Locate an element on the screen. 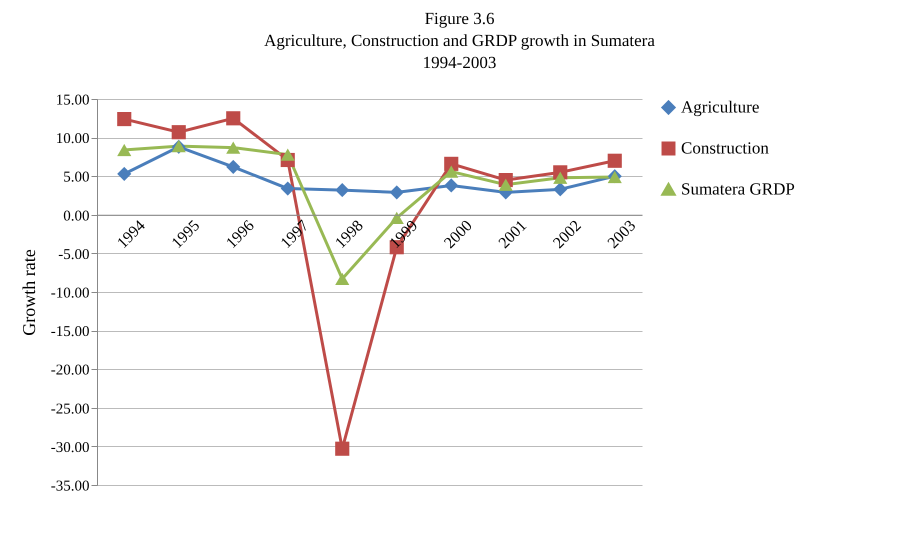 This screenshot has height=546, width=901. y-tick-label: 5.00 is located at coordinates (76, 178).